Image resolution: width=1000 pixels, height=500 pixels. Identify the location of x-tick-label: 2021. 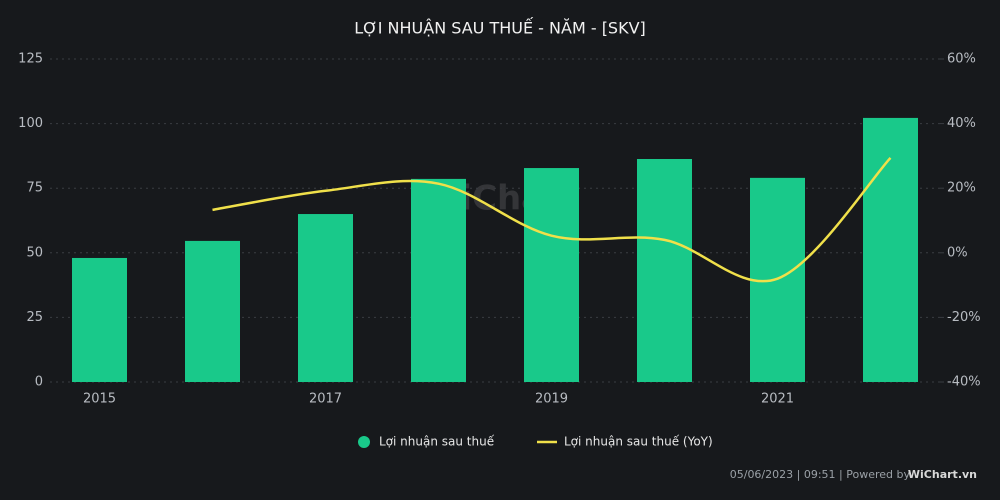
(777, 399).